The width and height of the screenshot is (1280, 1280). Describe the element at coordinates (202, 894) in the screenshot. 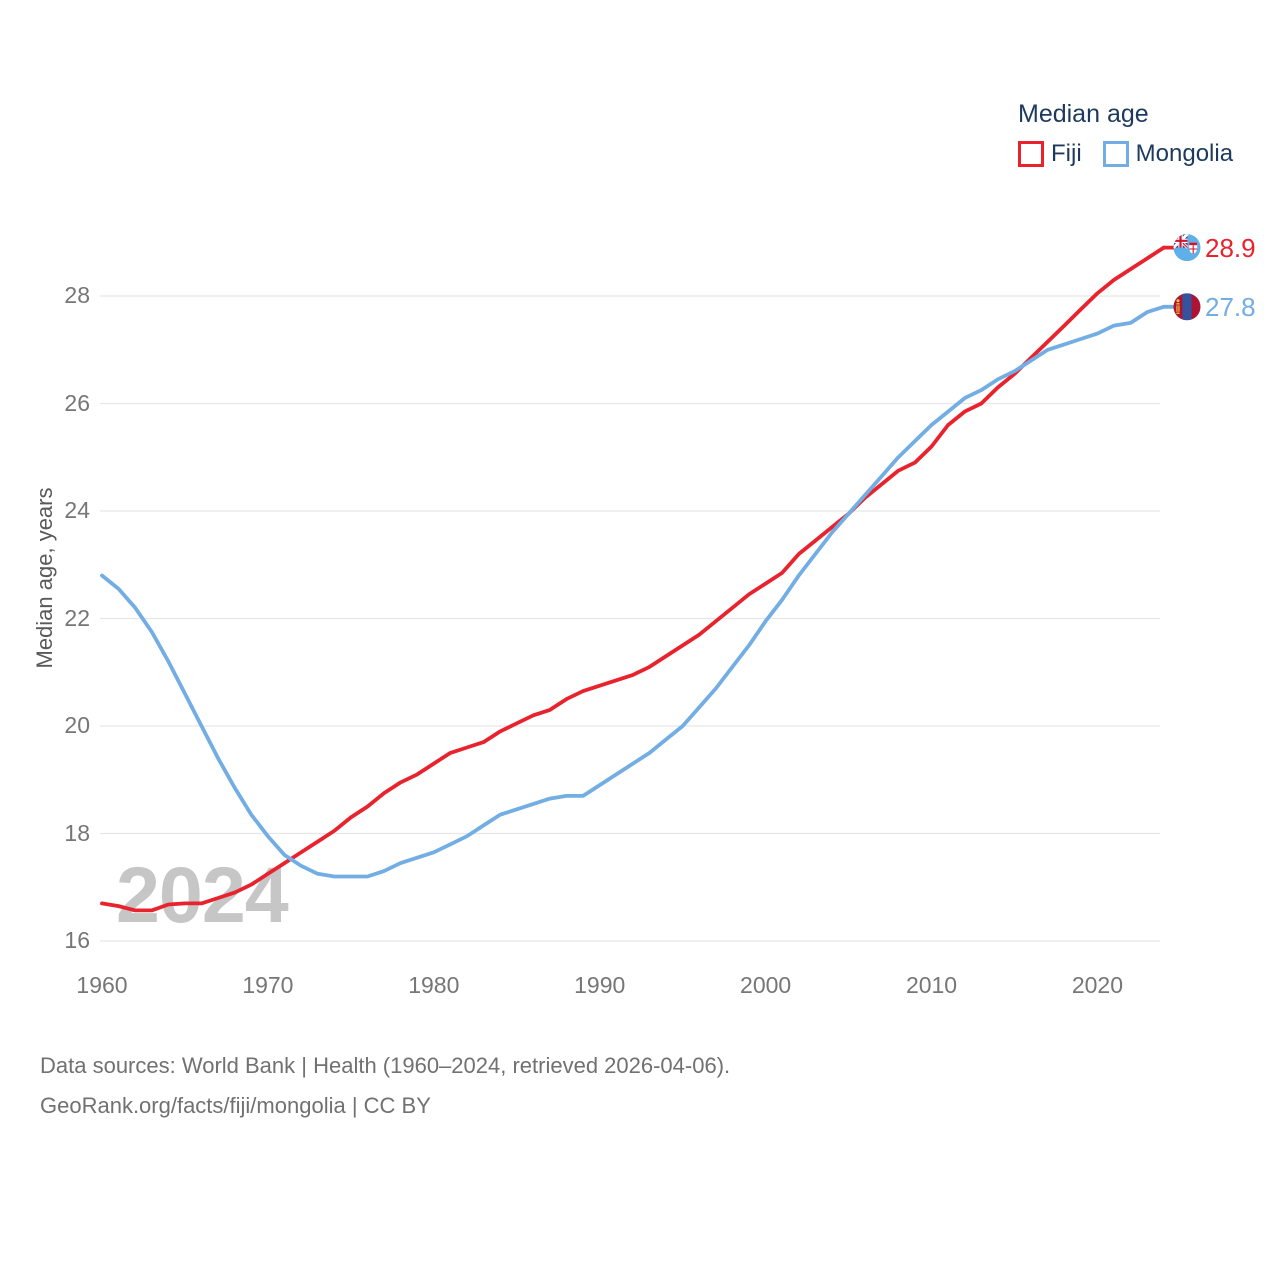

I see `watermark-text: 2024` at that location.